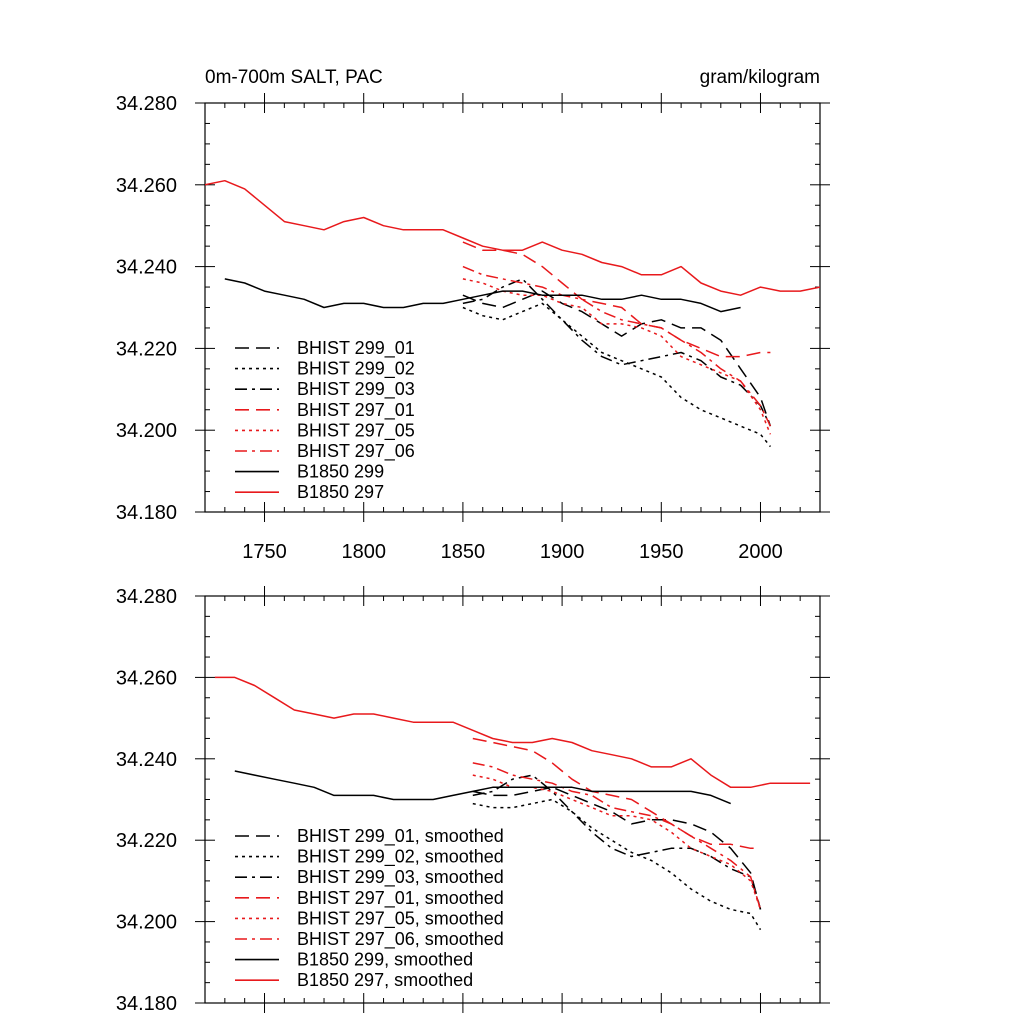  I want to click on legend-label: B1850 297, so click(340, 492).